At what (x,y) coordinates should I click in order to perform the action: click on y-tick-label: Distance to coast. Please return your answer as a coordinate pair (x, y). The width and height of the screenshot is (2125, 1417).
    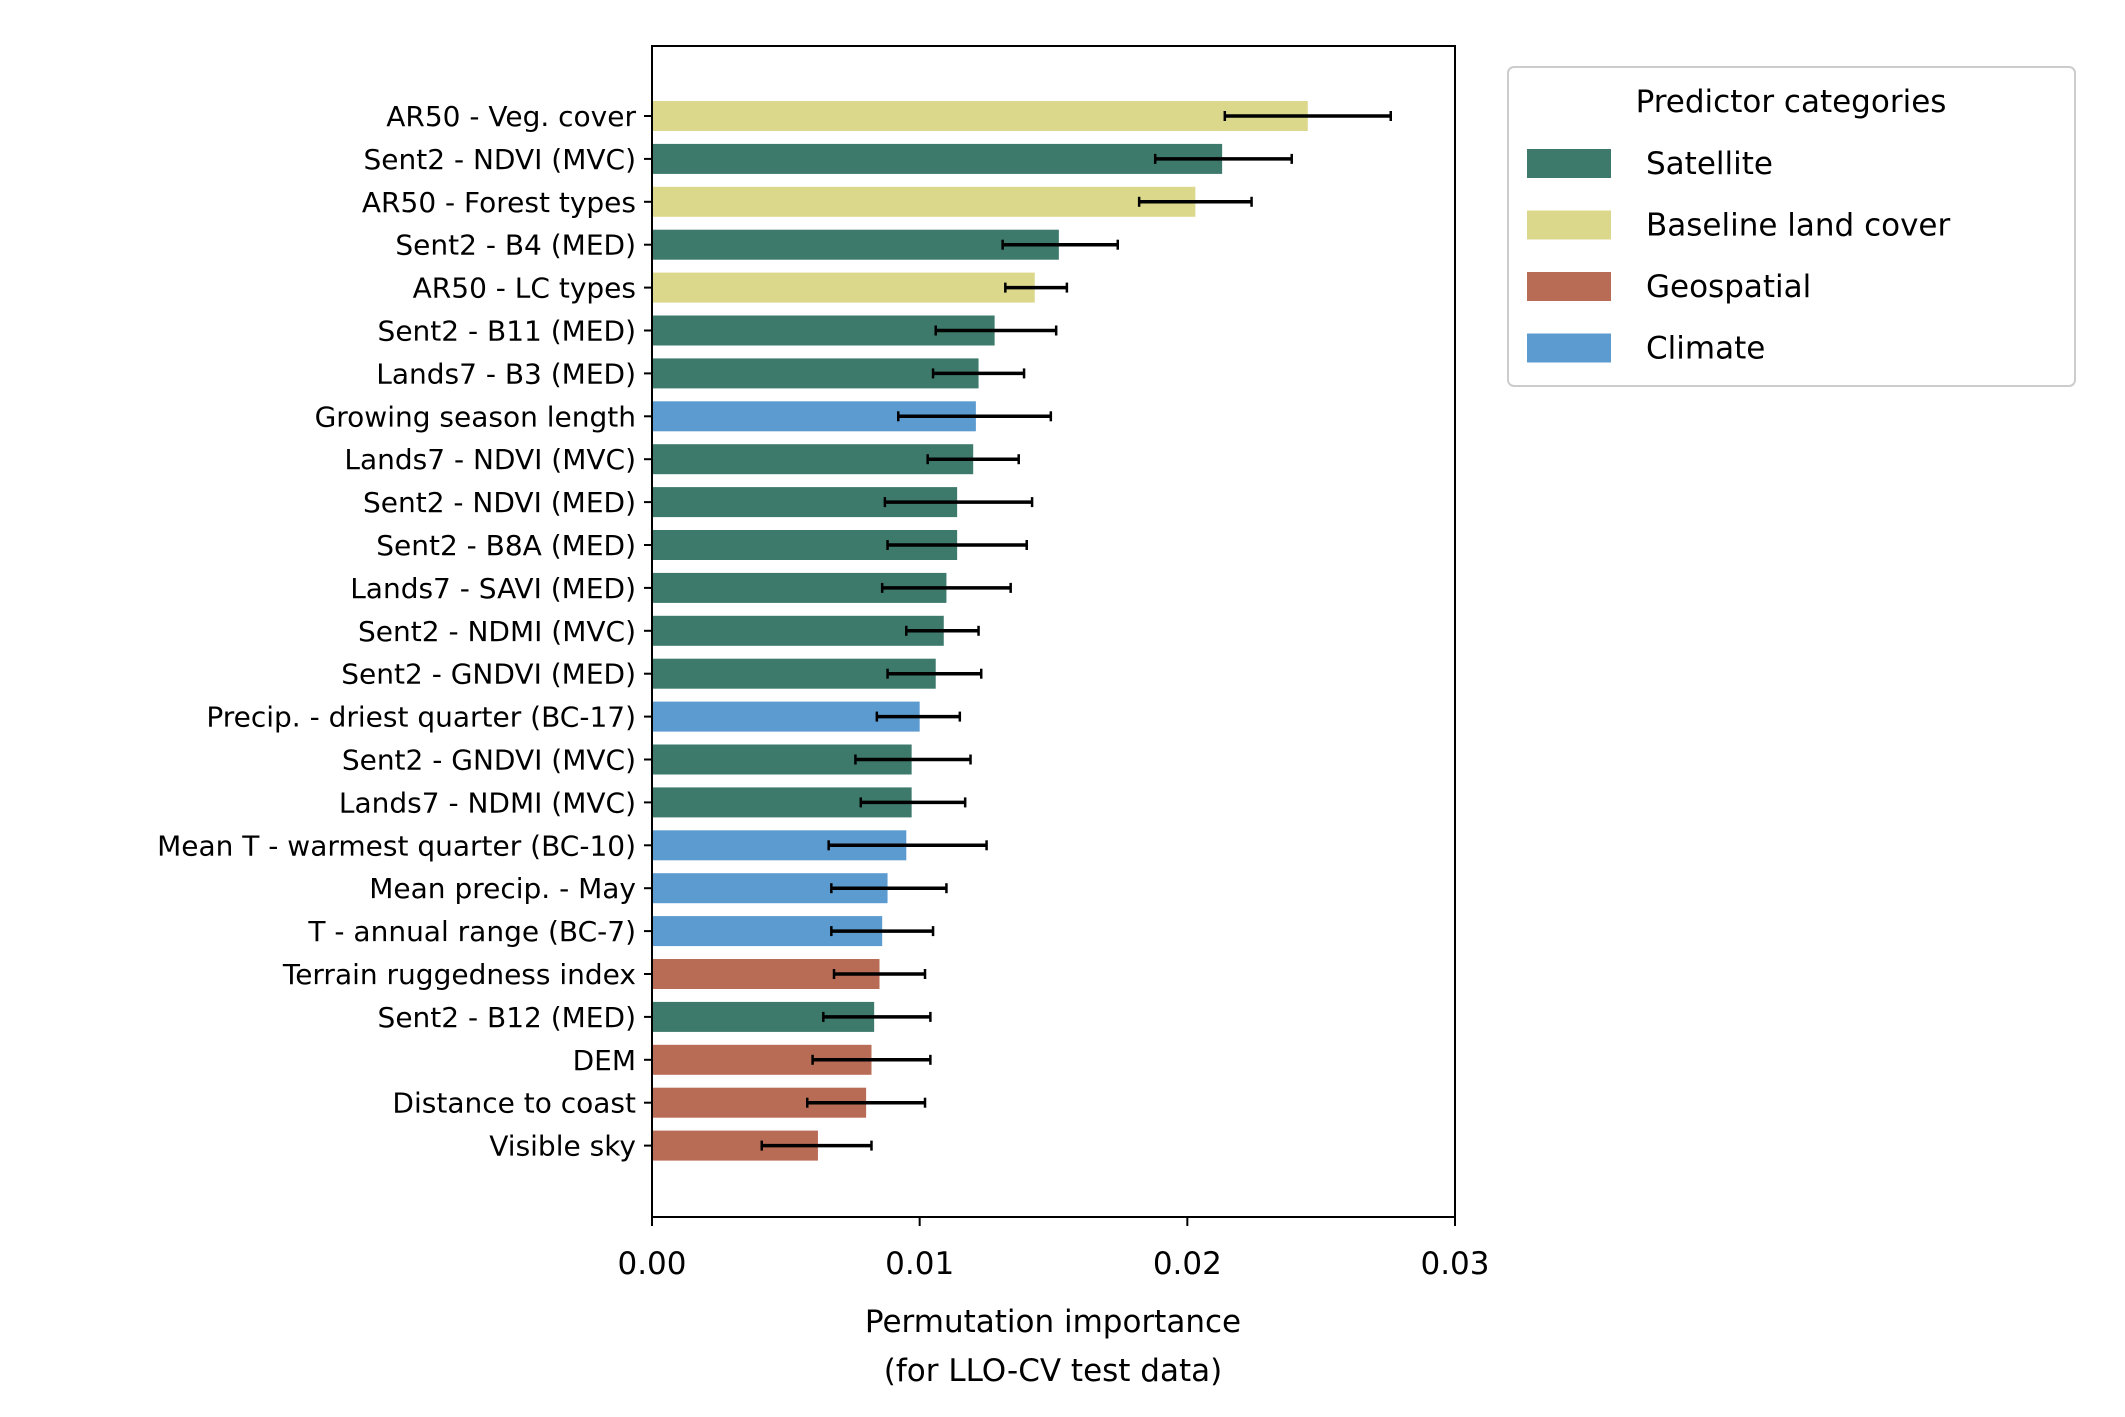
    Looking at the image, I should click on (514, 1103).